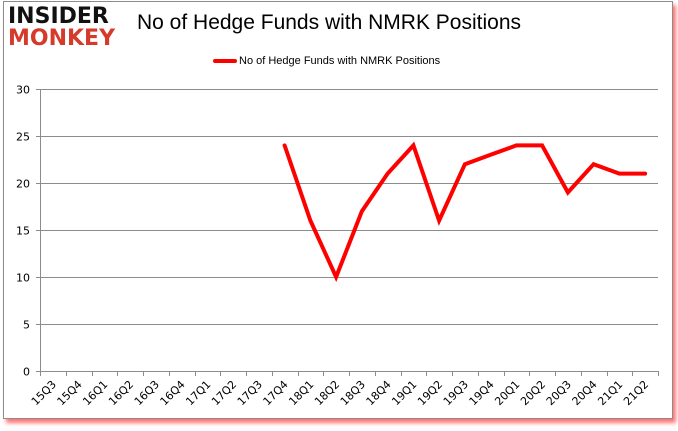 Image resolution: width=678 pixels, height=431 pixels. I want to click on x-tick-label: 18Q4, so click(379, 393).